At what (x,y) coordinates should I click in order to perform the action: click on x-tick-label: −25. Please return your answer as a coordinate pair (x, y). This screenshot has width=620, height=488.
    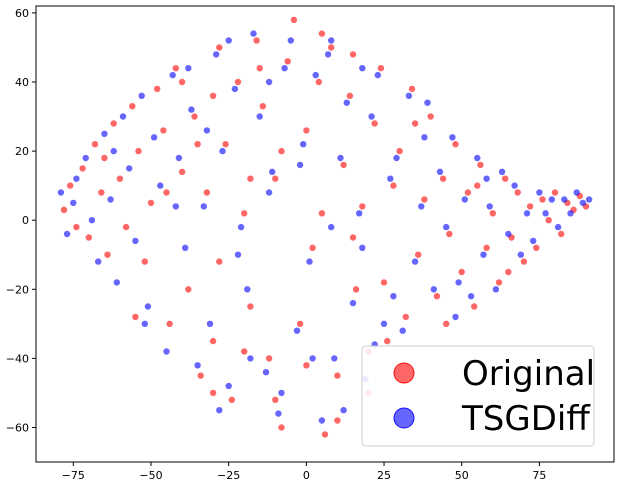
    Looking at the image, I should click on (228, 475).